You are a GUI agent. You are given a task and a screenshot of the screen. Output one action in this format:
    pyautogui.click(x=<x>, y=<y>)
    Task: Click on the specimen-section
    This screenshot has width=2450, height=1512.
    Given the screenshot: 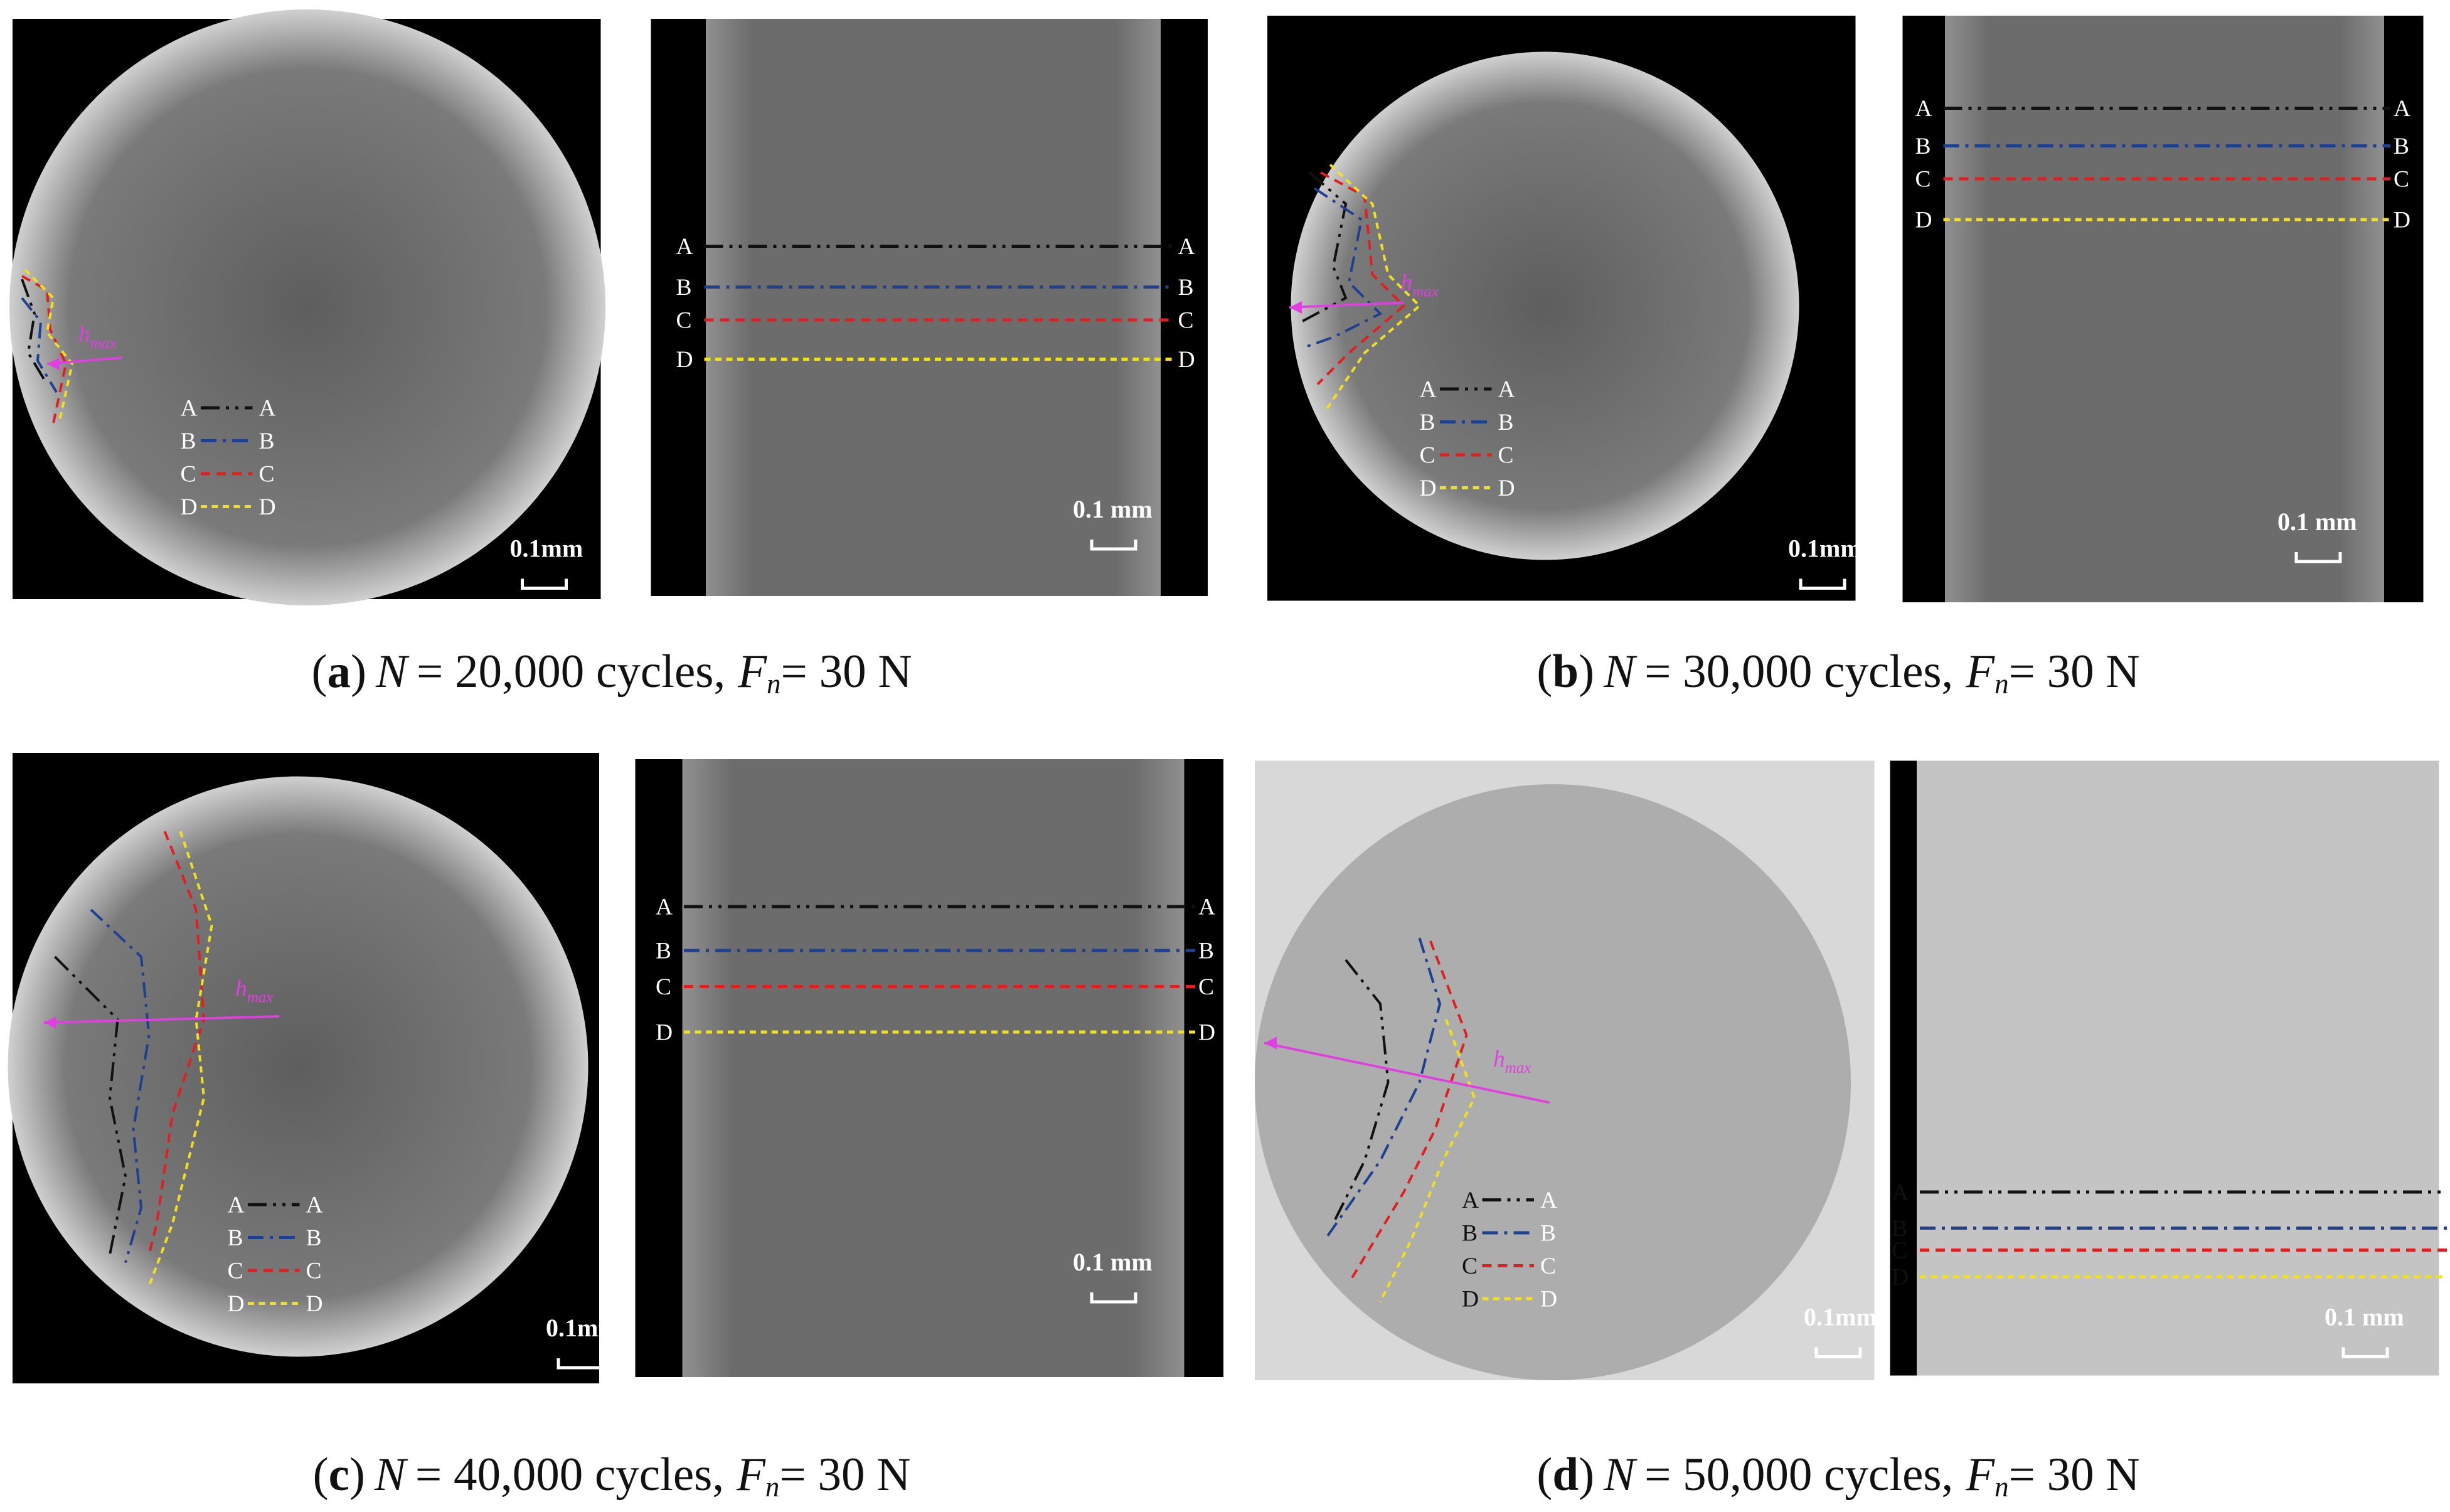 What is the action you would take?
    pyautogui.click(x=1545, y=305)
    